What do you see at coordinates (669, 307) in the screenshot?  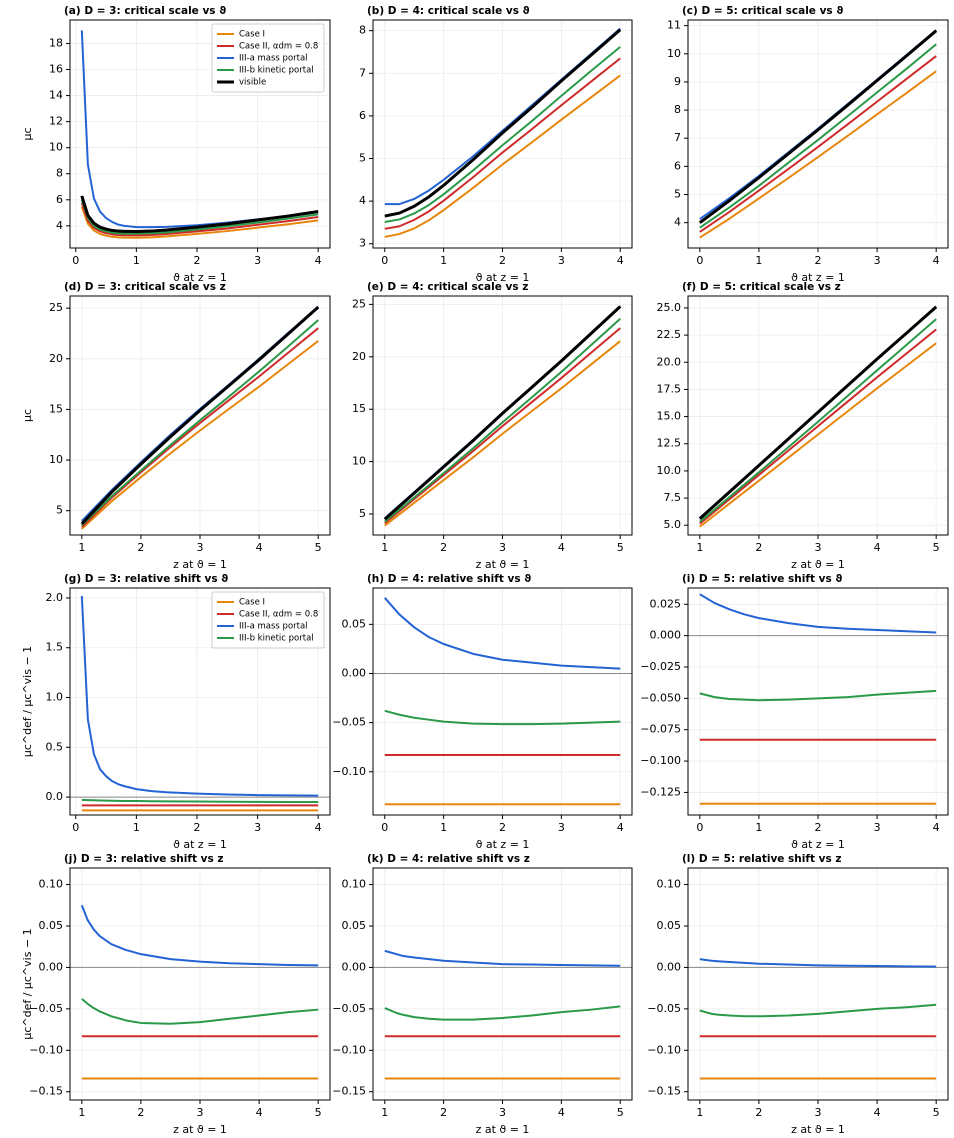 I see `y-tick-label: 25.0` at bounding box center [669, 307].